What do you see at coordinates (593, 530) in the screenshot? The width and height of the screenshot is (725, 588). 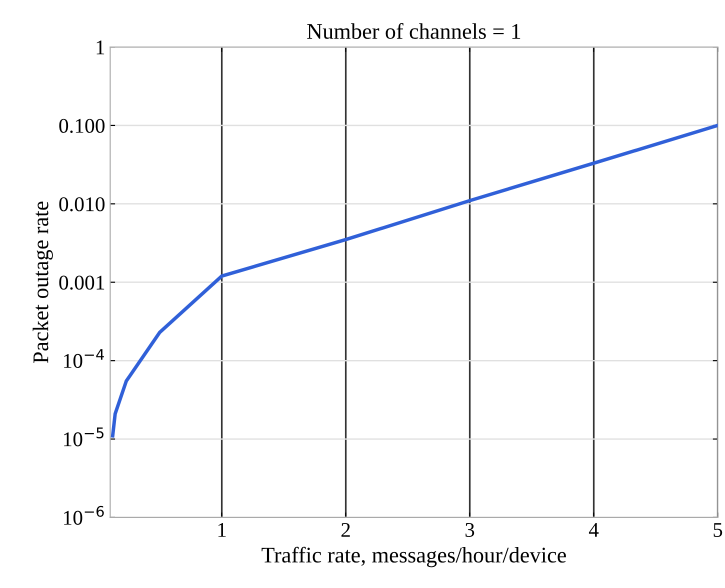 I see `x-tick-label: 4` at bounding box center [593, 530].